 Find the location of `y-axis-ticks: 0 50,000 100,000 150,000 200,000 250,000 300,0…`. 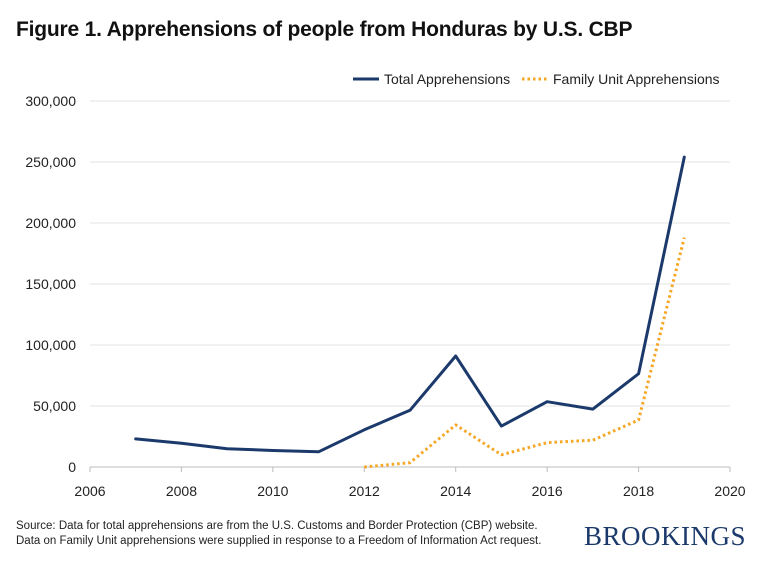

y-axis-ticks: 0 50,000 100,000 150,000 200,000 250,000 300,0… is located at coordinates (50, 284).